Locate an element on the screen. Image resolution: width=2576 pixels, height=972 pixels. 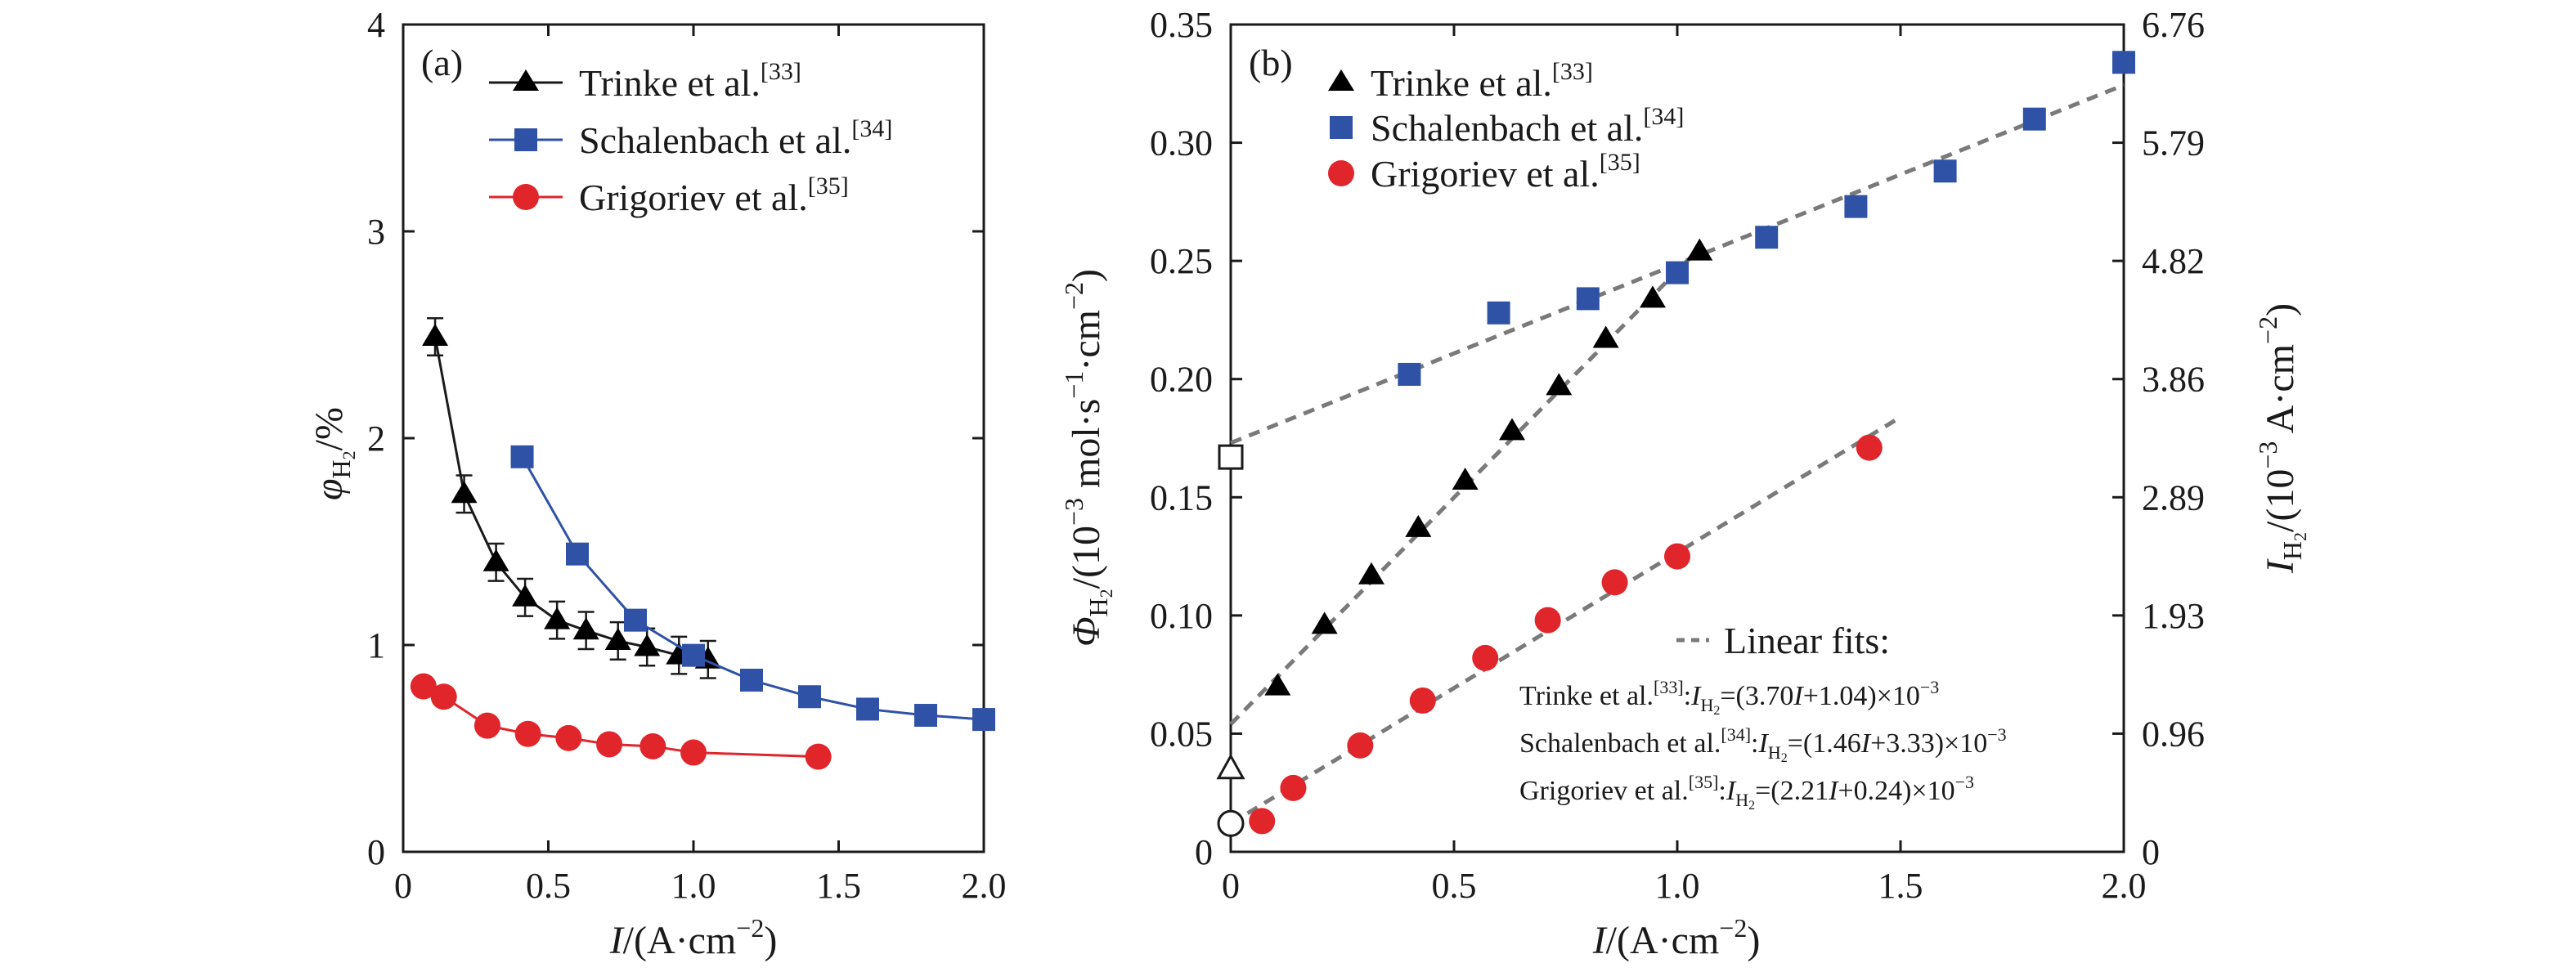
y-tick-label: 0.10 is located at coordinates (1182, 616).